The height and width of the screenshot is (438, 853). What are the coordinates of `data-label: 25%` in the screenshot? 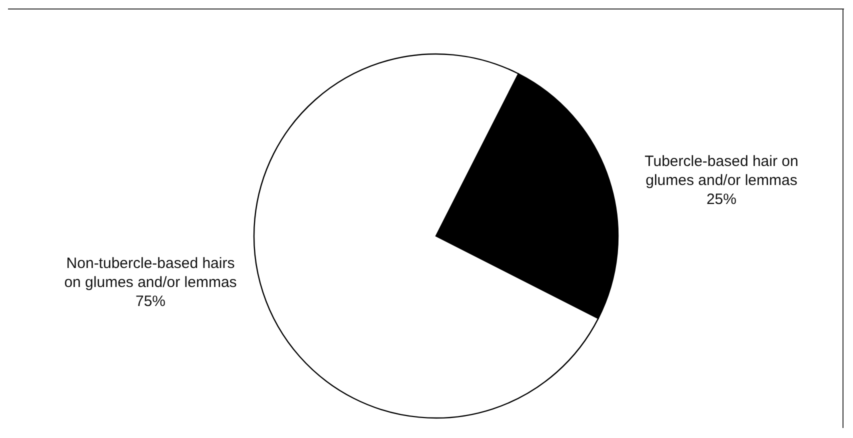 It's located at (721, 199).